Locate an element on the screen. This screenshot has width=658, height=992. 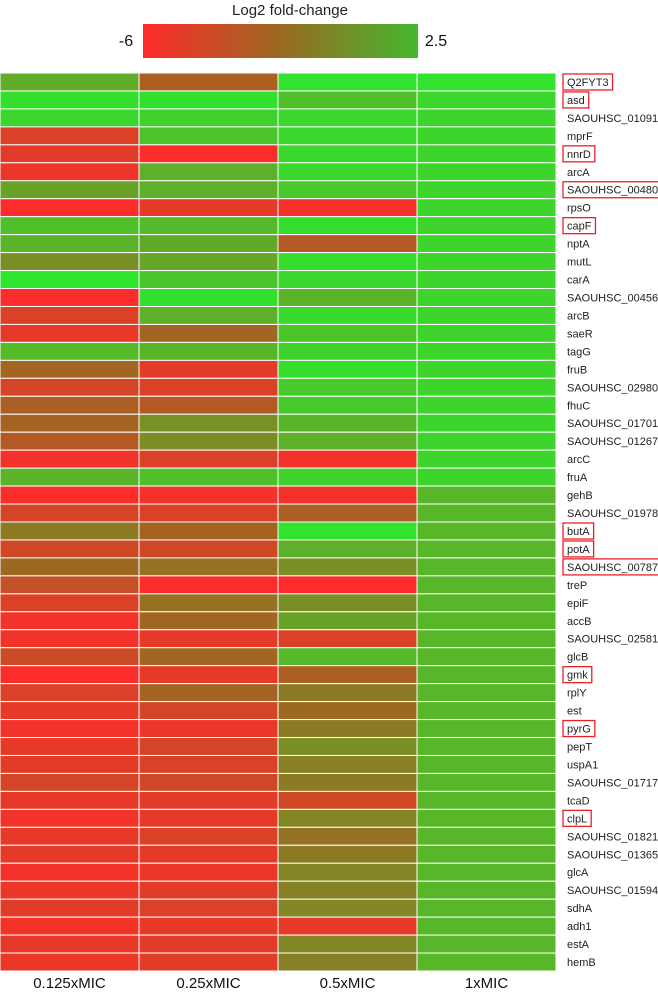
row-label: mprF is located at coordinates (580, 137).